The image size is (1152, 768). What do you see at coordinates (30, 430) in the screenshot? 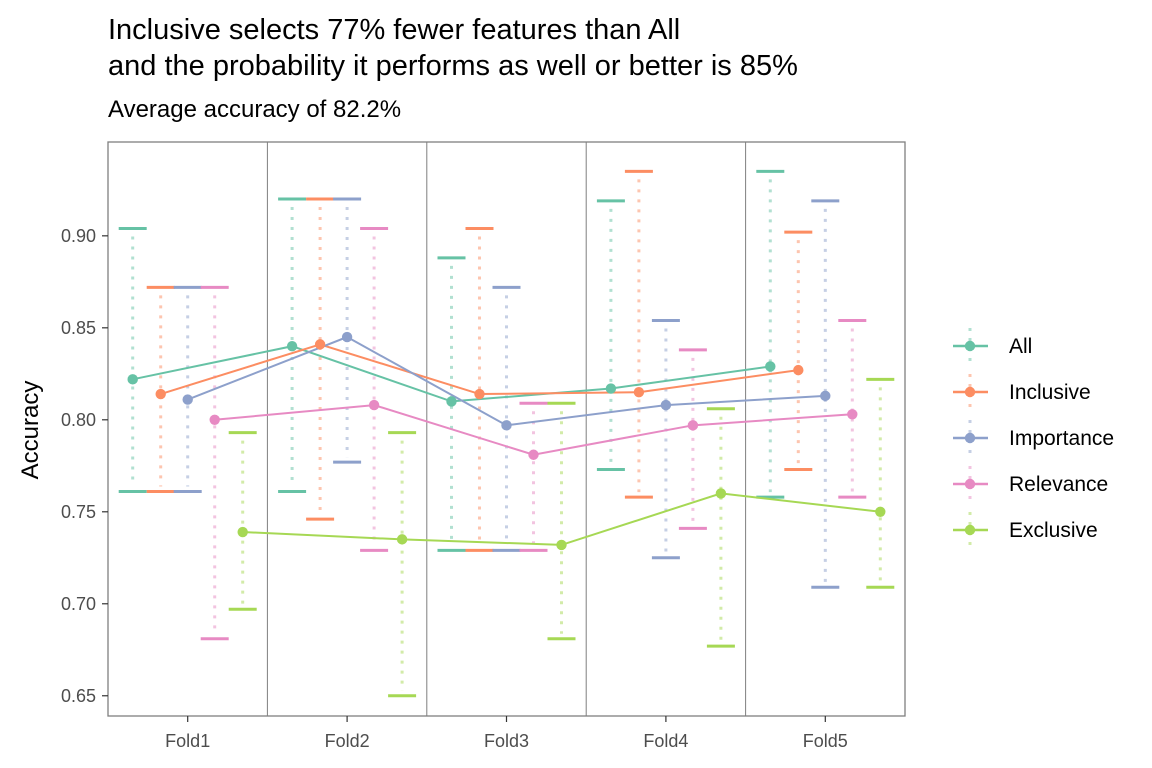
I see `y-axis-title: Accuracy` at bounding box center [30, 430].